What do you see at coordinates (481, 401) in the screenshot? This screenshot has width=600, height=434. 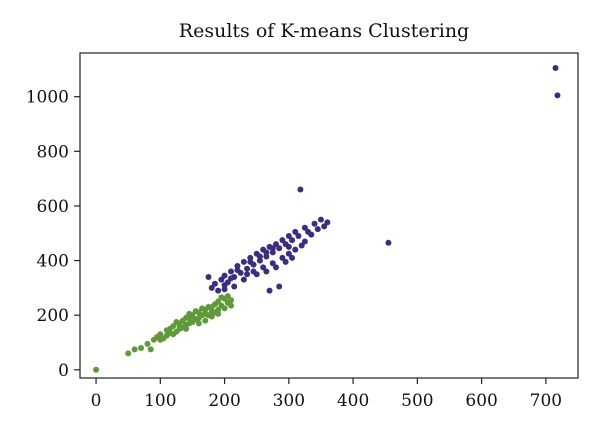 I see `x-tick-label: 600` at bounding box center [481, 401].